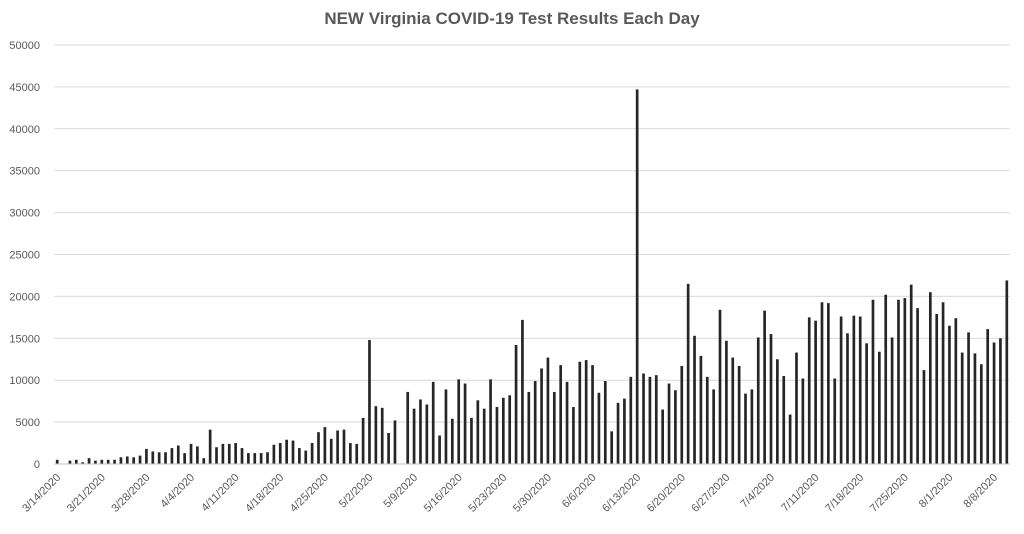 The width and height of the screenshot is (1024, 534). I want to click on x-tick-label: 7/25/2020, so click(889, 493).